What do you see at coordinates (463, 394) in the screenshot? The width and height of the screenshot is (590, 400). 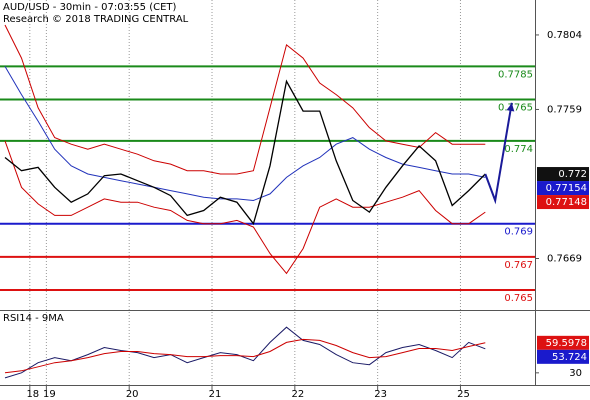 I see `x-tick-label: 25` at bounding box center [463, 394].